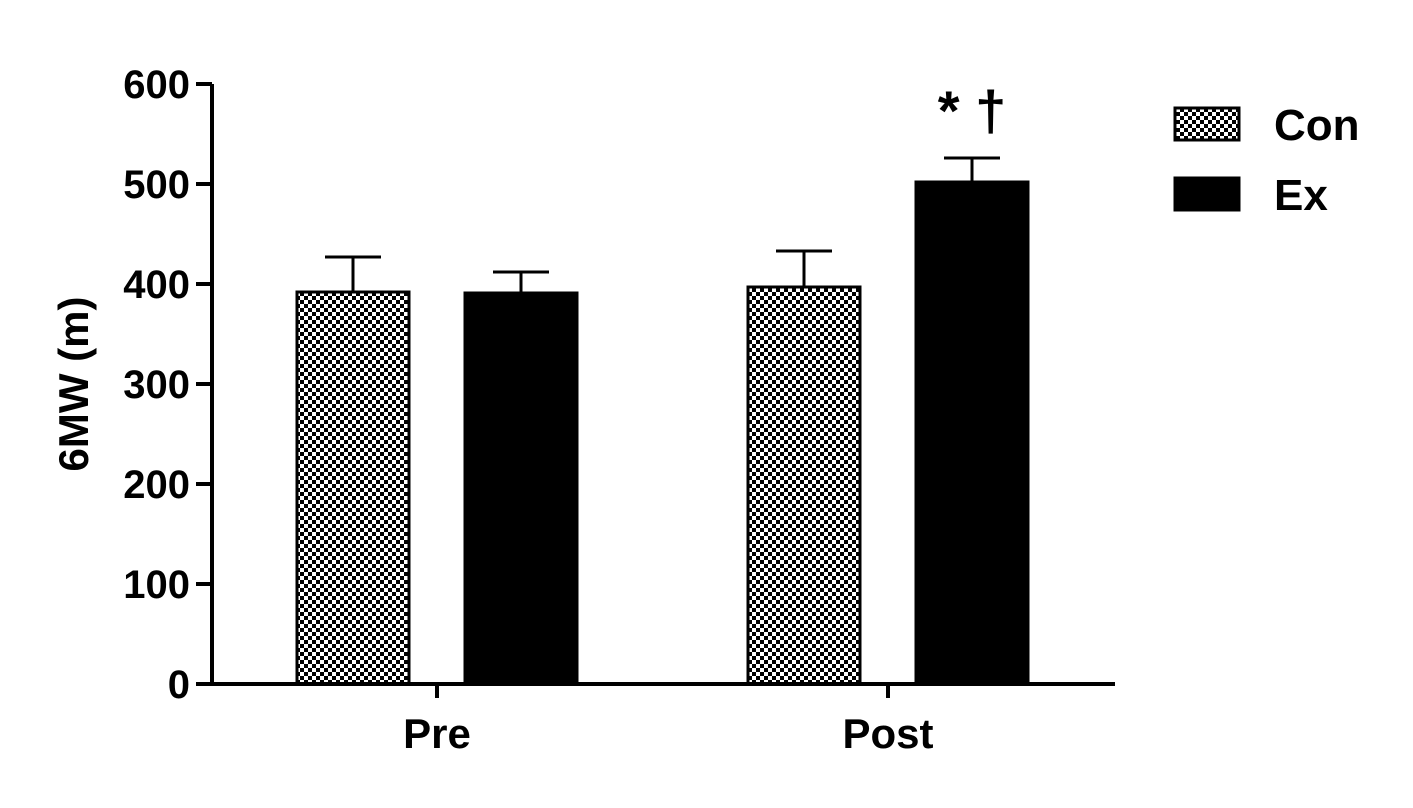  I want to click on legend-label-con: Con, so click(1317, 125).